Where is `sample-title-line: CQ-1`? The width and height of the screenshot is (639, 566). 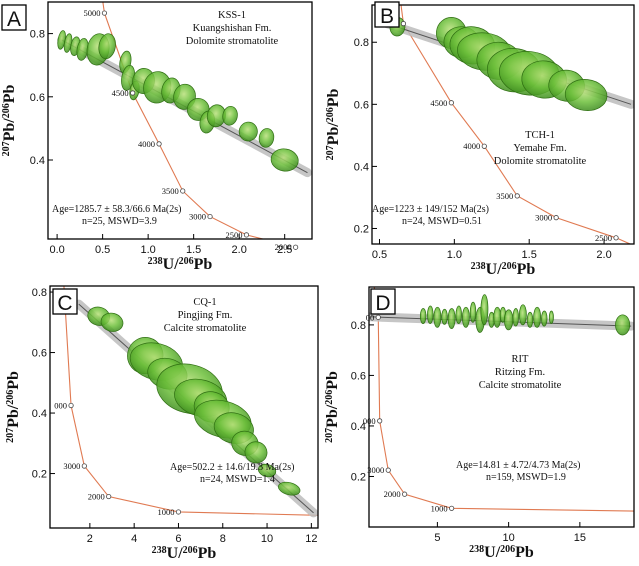 sample-title-line: CQ-1 is located at coordinates (204, 302).